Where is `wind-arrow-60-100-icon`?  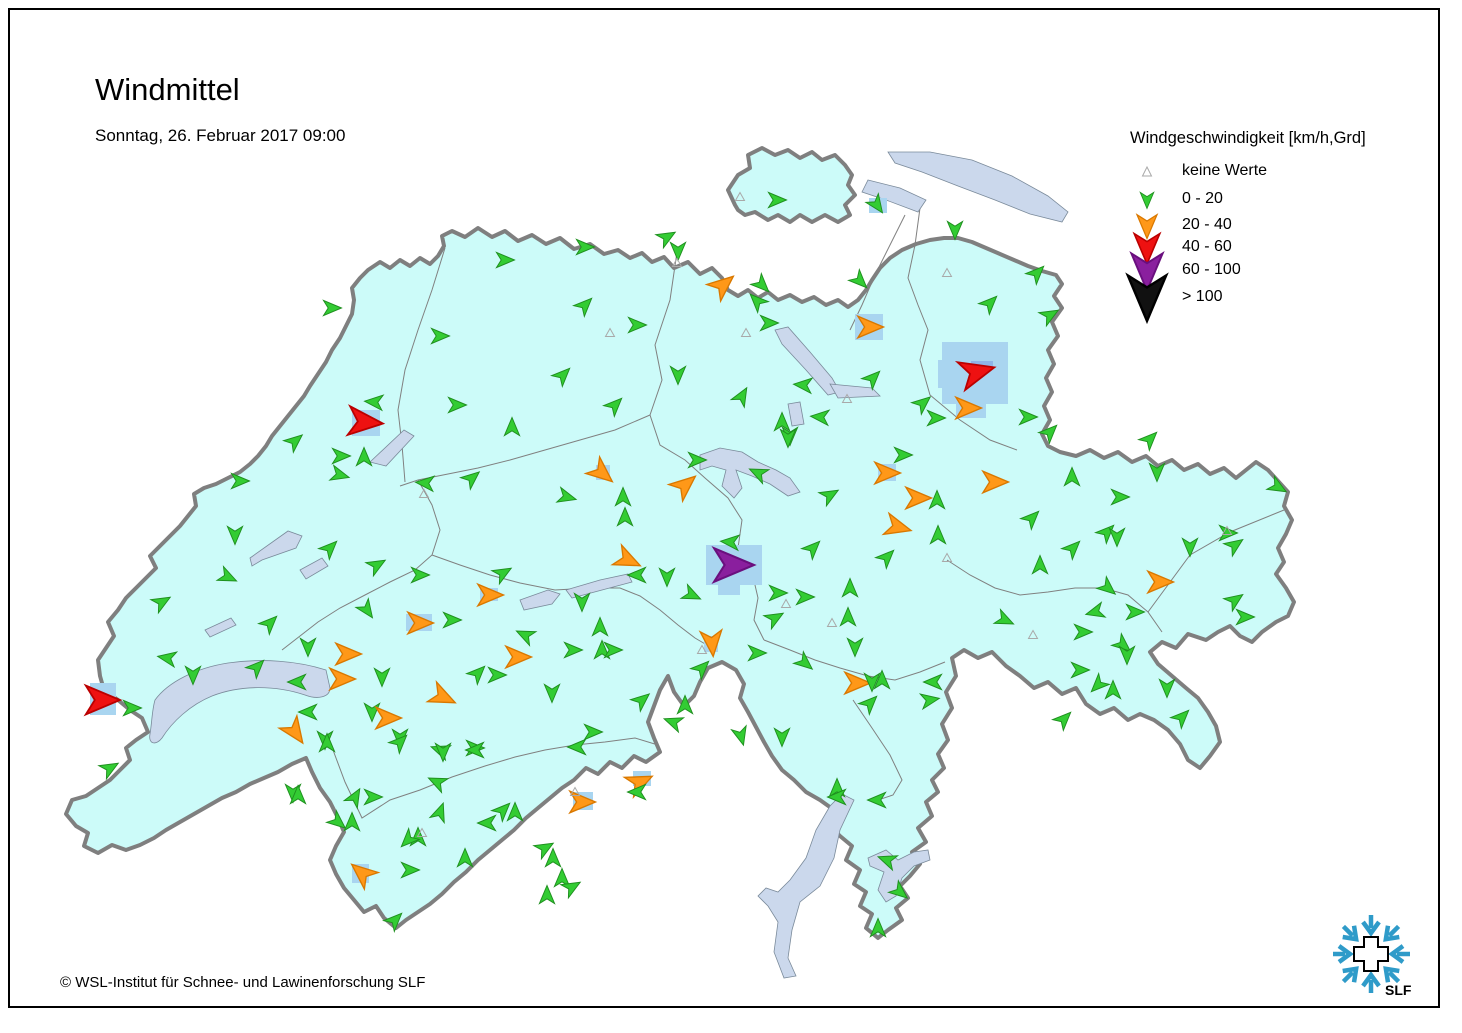 wind-arrow-60-100-icon is located at coordinates (1147, 272).